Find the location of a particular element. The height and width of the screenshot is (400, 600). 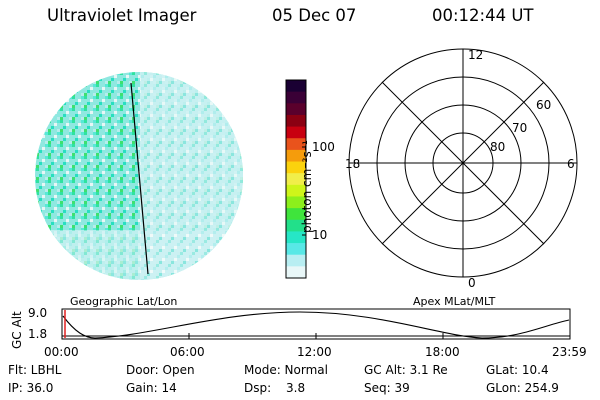

colorbar-unit-label: photon cm⁻²s⁻¹ is located at coordinates (307, 186).